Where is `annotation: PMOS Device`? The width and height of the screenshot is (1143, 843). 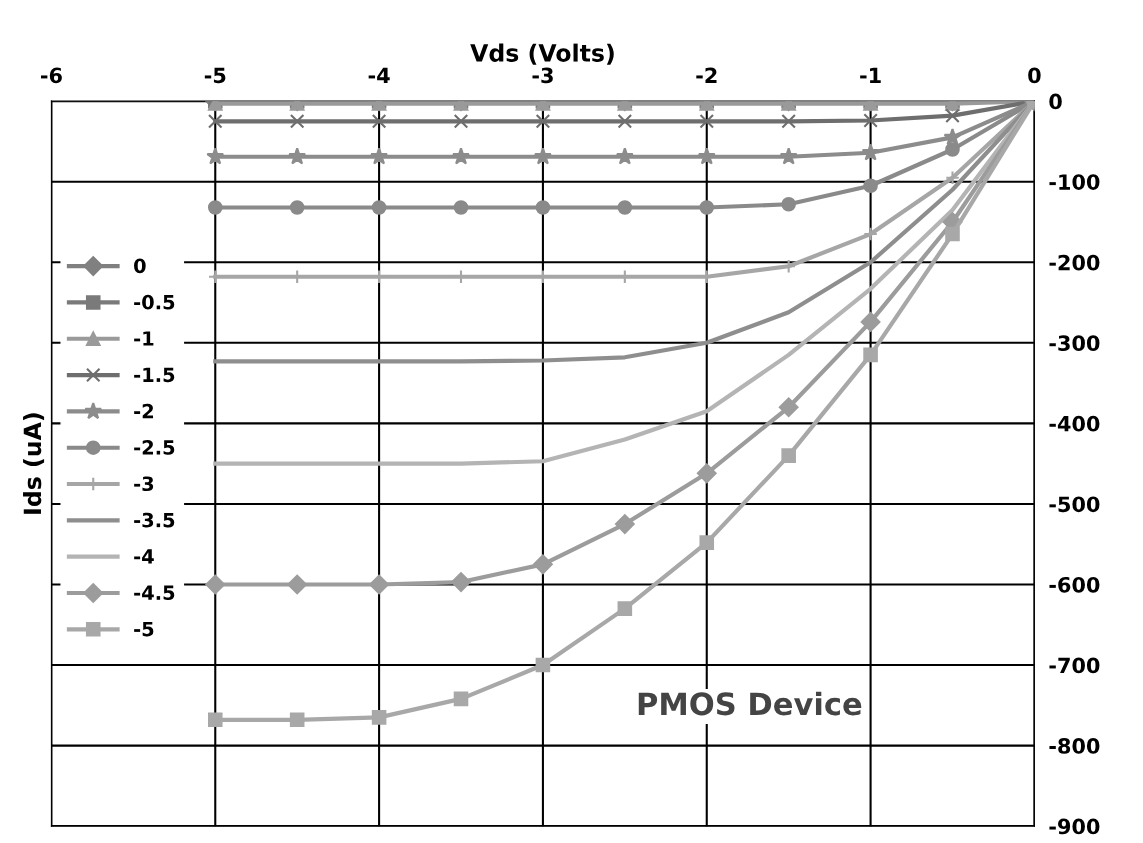
annotation: PMOS Device is located at coordinates (750, 703).